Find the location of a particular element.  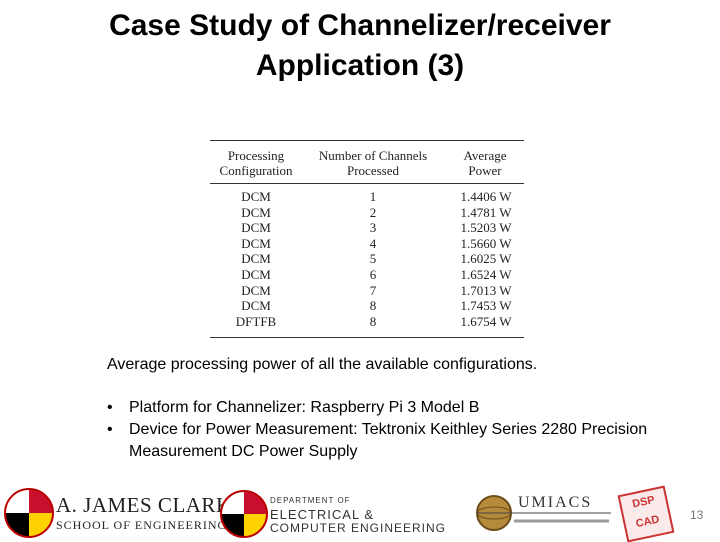

table-row: DFTFB 8 1.6754 W is located at coordinates (367, 321).